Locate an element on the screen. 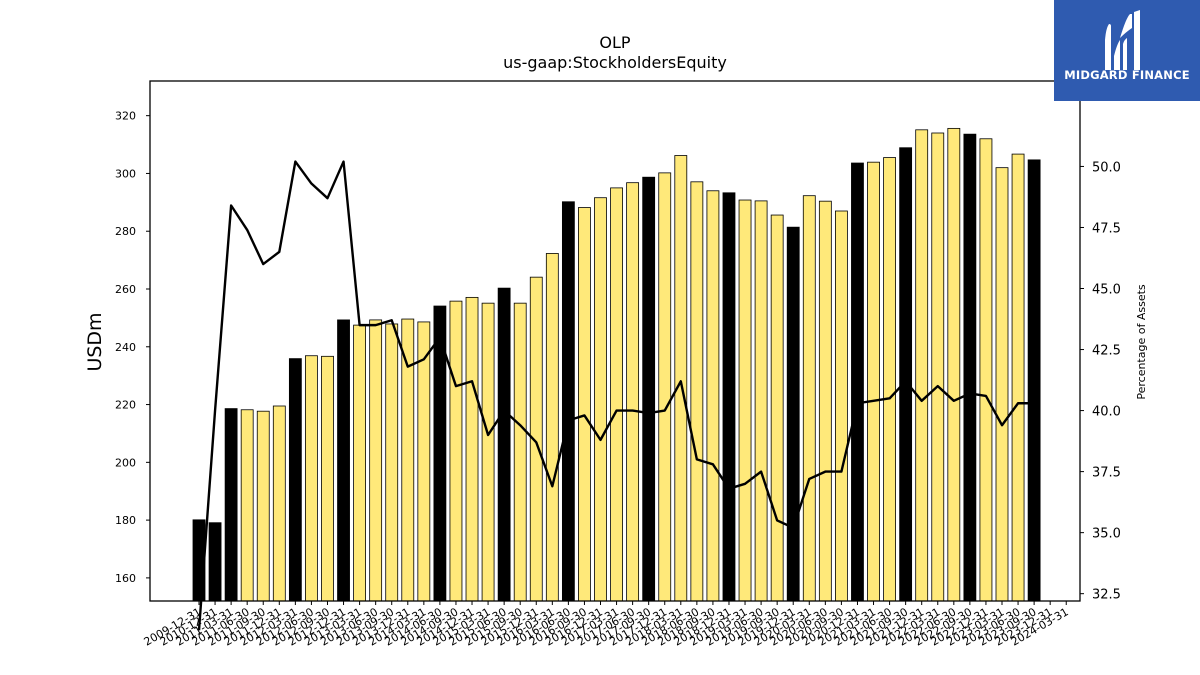 Image resolution: width=1200 pixels, height=675 pixels. midgard-finance-logo: MIDGARD FINANCE is located at coordinates (1127, 50).